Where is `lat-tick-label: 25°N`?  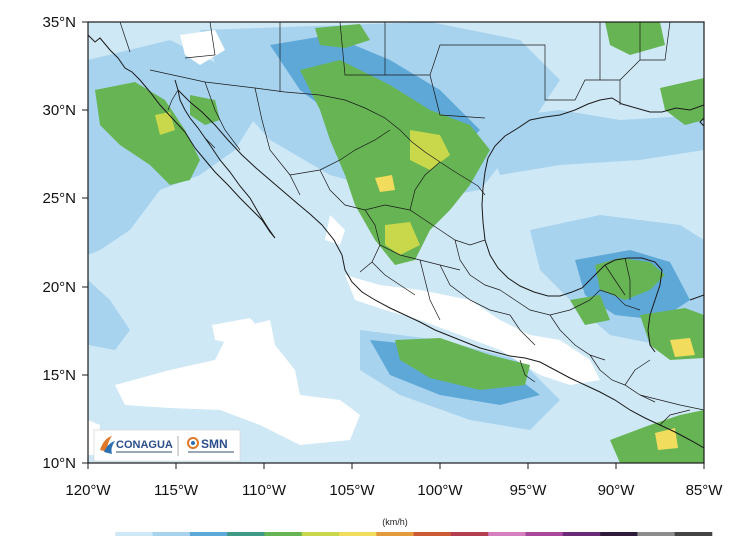
lat-tick-label: 25°N is located at coordinates (59, 198).